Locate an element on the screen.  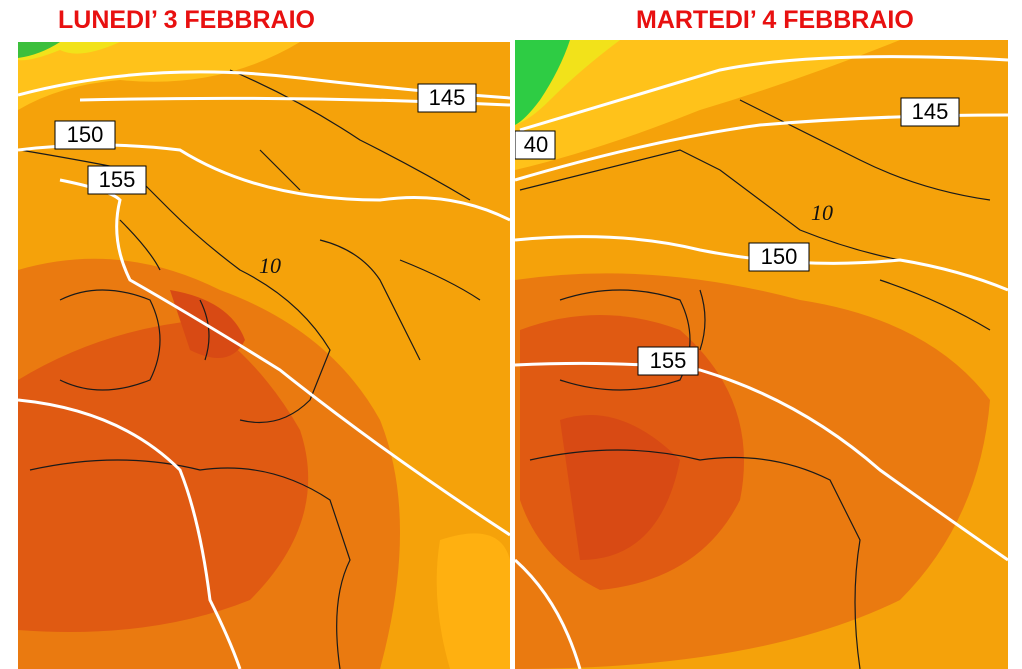
panel-title: MARTEDI’ 4 FEBBRAIO is located at coordinates (775, 20).